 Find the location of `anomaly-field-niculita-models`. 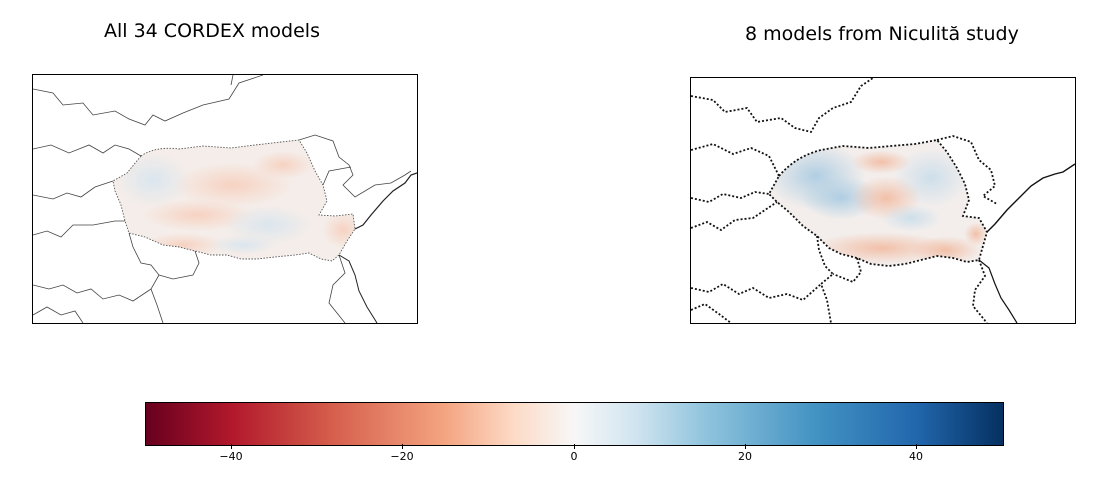

anomaly-field-niculita-models is located at coordinates (878, 203).